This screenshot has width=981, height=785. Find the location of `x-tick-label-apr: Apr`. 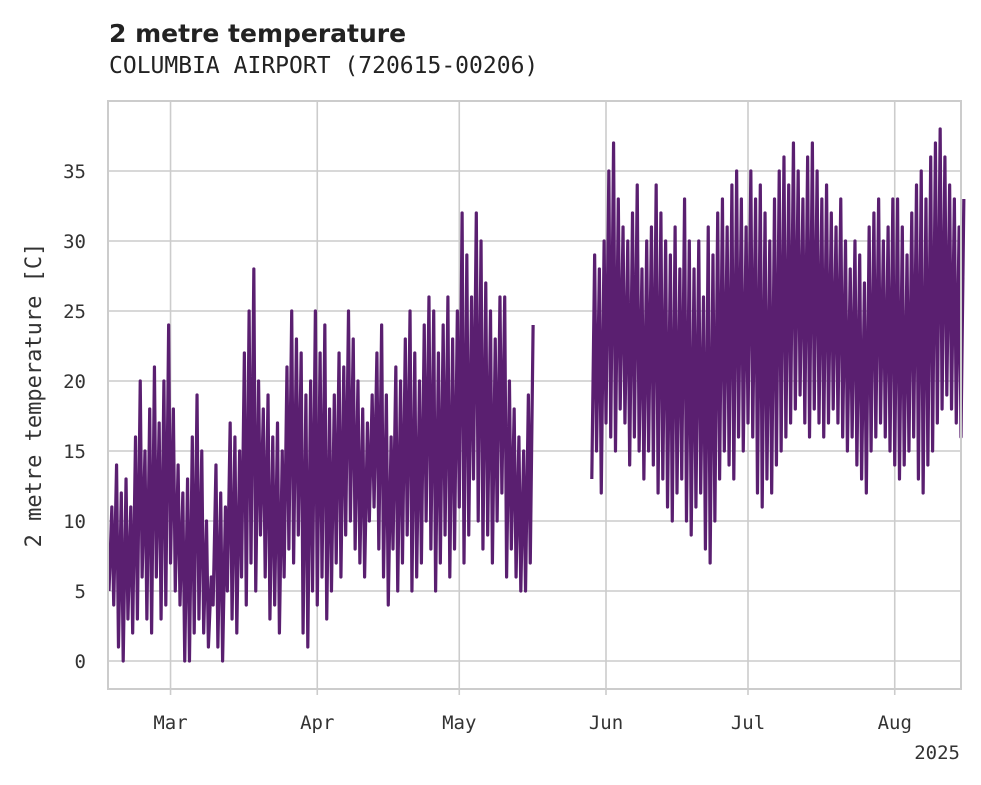

x-tick-label-apr: Apr is located at coordinates (317, 723).